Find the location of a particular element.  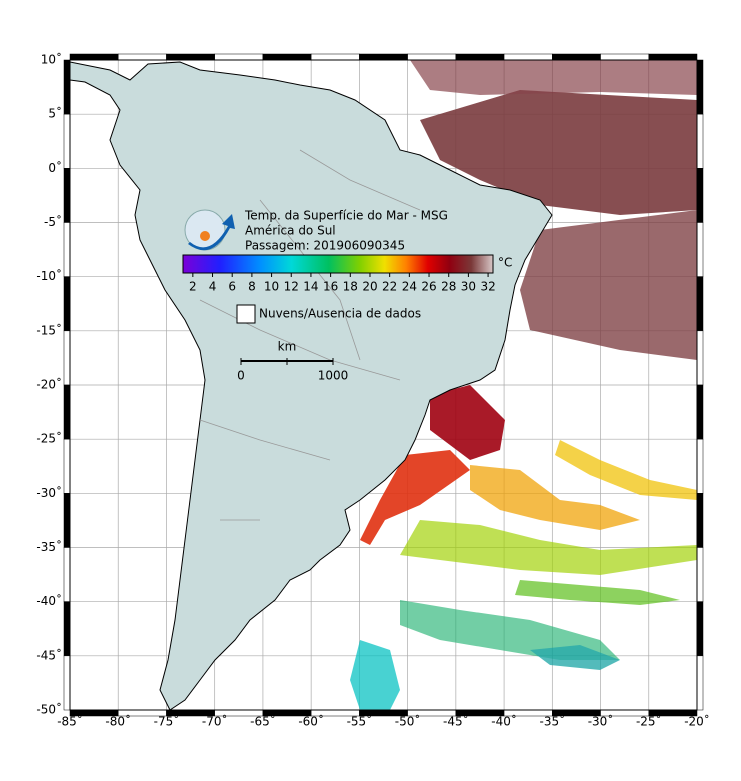

lat-tick-label: -20˚ is located at coordinates (49, 384).